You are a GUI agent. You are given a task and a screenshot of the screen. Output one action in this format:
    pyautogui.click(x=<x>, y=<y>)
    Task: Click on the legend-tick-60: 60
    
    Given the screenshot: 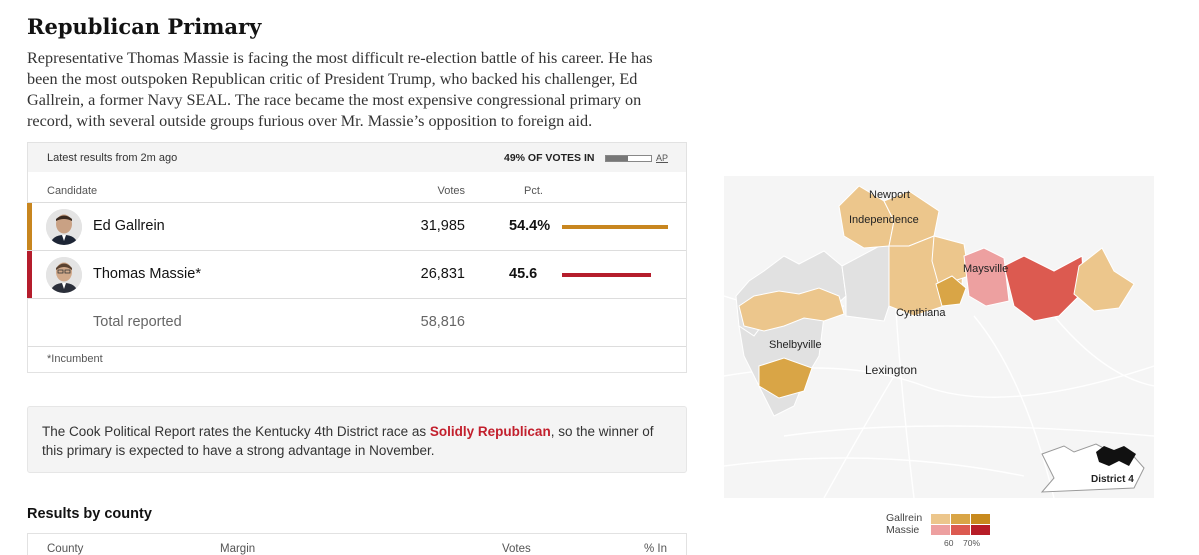 What is the action you would take?
    pyautogui.click(x=949, y=543)
    